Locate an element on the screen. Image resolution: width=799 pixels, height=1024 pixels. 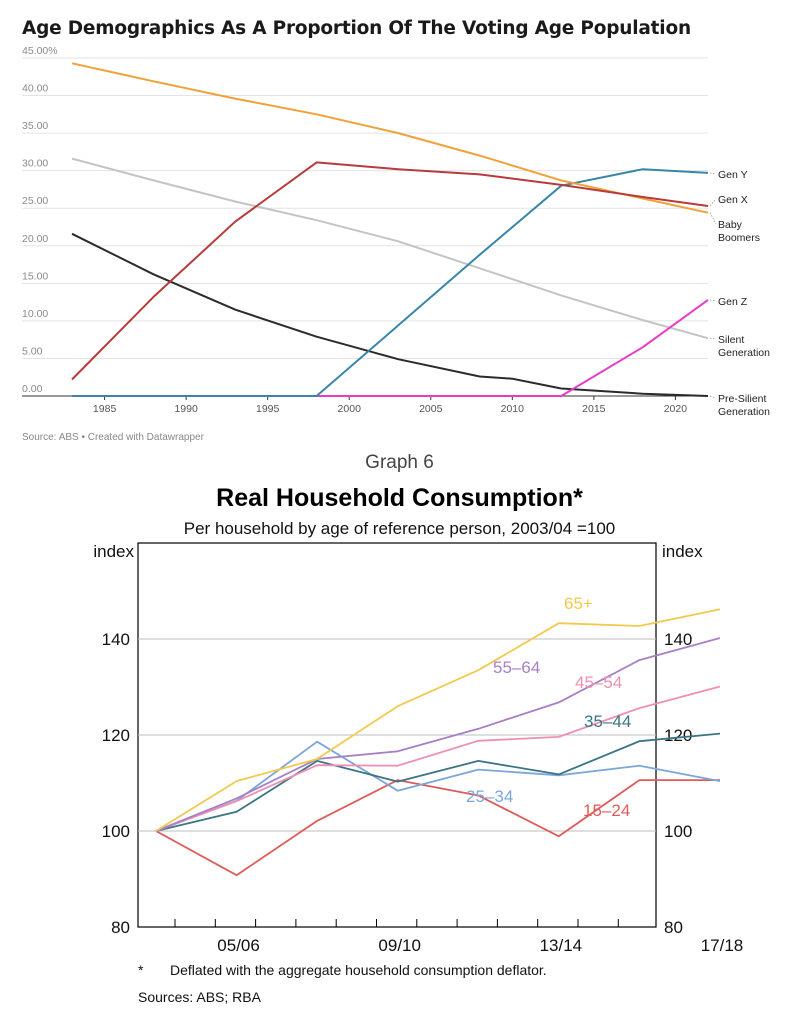
x-tick-label: 2015 is located at coordinates (594, 409).